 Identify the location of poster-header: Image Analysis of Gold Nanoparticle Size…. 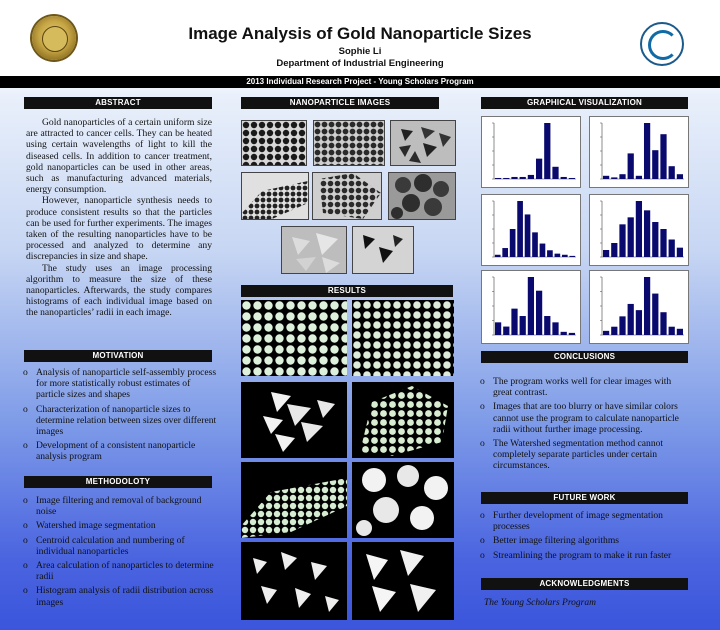
(360, 38).